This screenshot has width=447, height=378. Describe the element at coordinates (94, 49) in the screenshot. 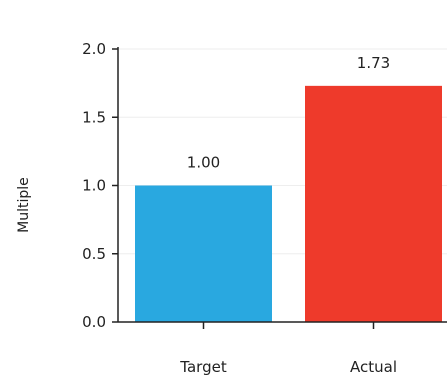

I see `y-tick-label: 2.0` at that location.